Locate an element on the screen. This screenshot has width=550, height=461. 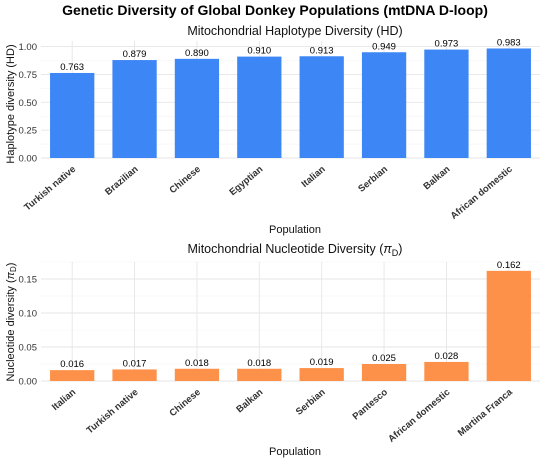
y-tick-label: 0.10 is located at coordinates (28, 314).